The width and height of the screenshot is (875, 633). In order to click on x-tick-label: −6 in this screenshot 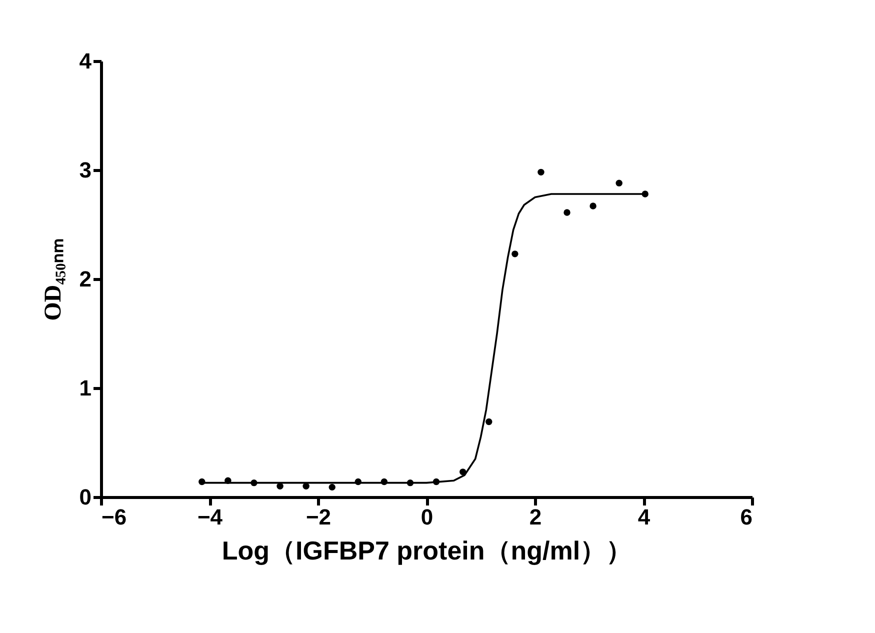, I will do `click(114, 517)`.